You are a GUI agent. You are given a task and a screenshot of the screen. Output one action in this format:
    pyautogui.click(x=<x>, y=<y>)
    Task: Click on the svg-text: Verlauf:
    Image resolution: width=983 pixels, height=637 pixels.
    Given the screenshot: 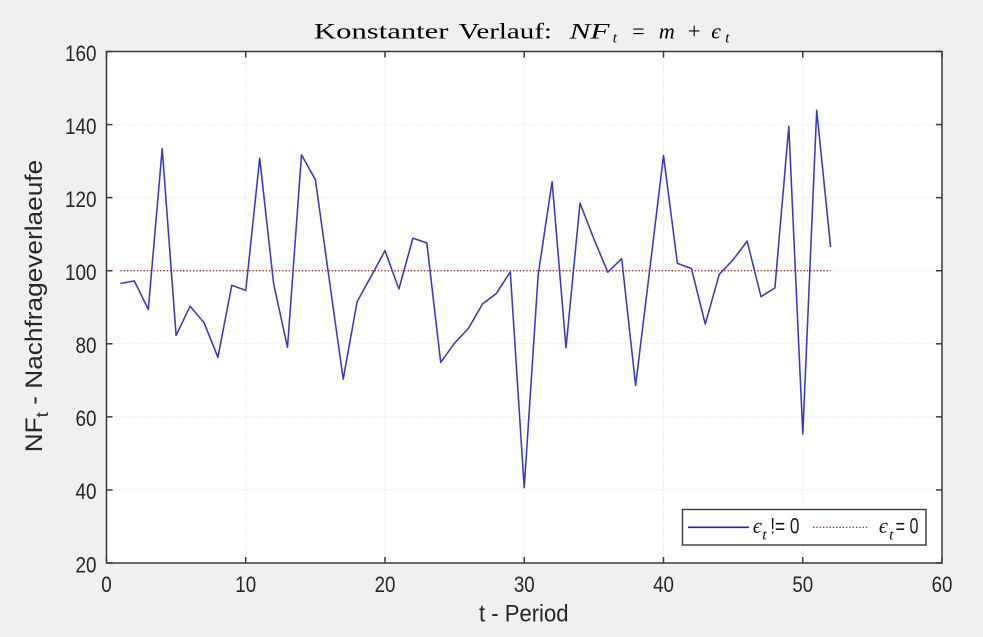 What is the action you would take?
    pyautogui.click(x=505, y=30)
    